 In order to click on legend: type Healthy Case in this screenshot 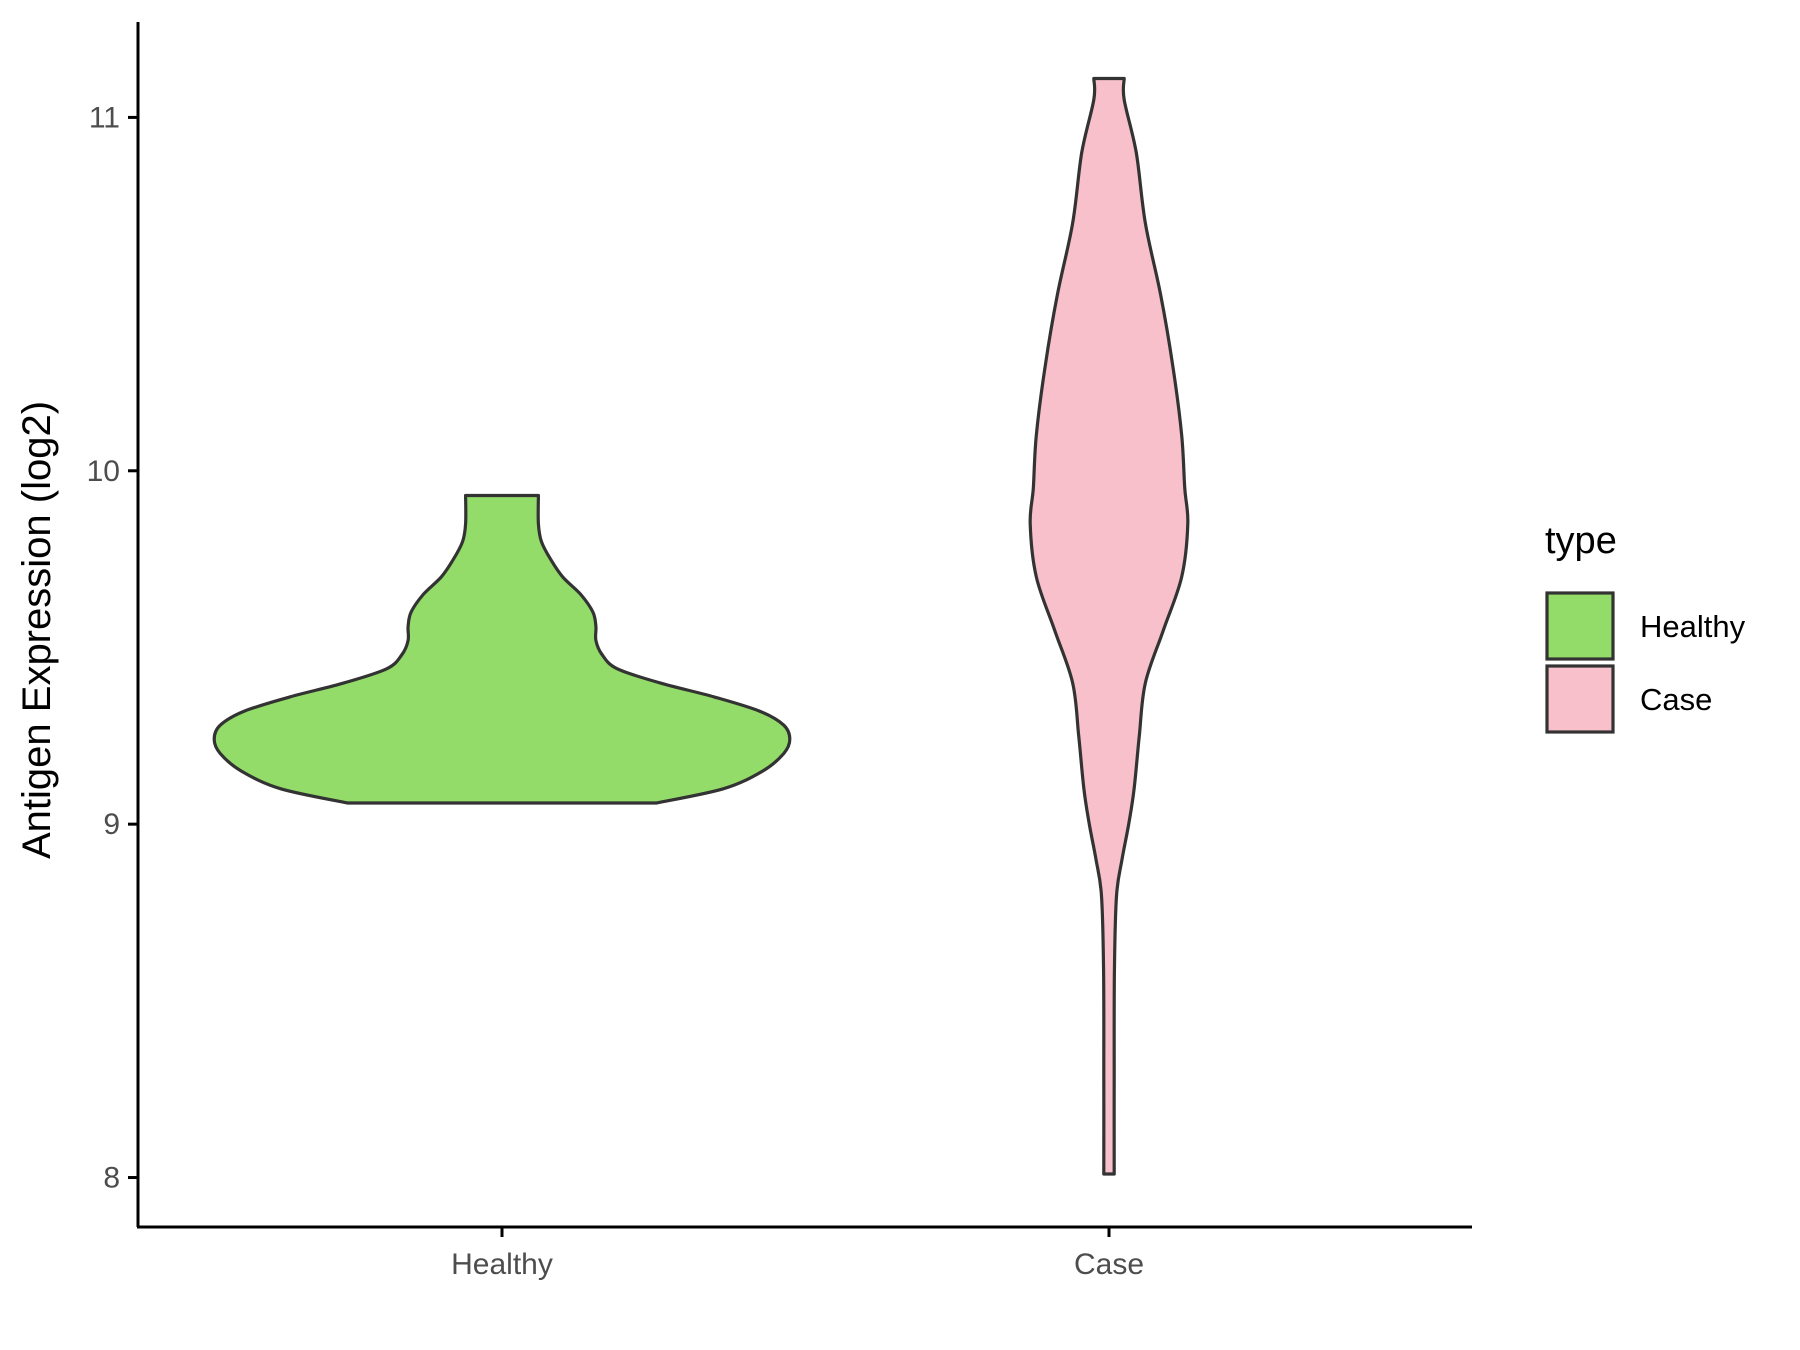, I will do `click(1645, 627)`.